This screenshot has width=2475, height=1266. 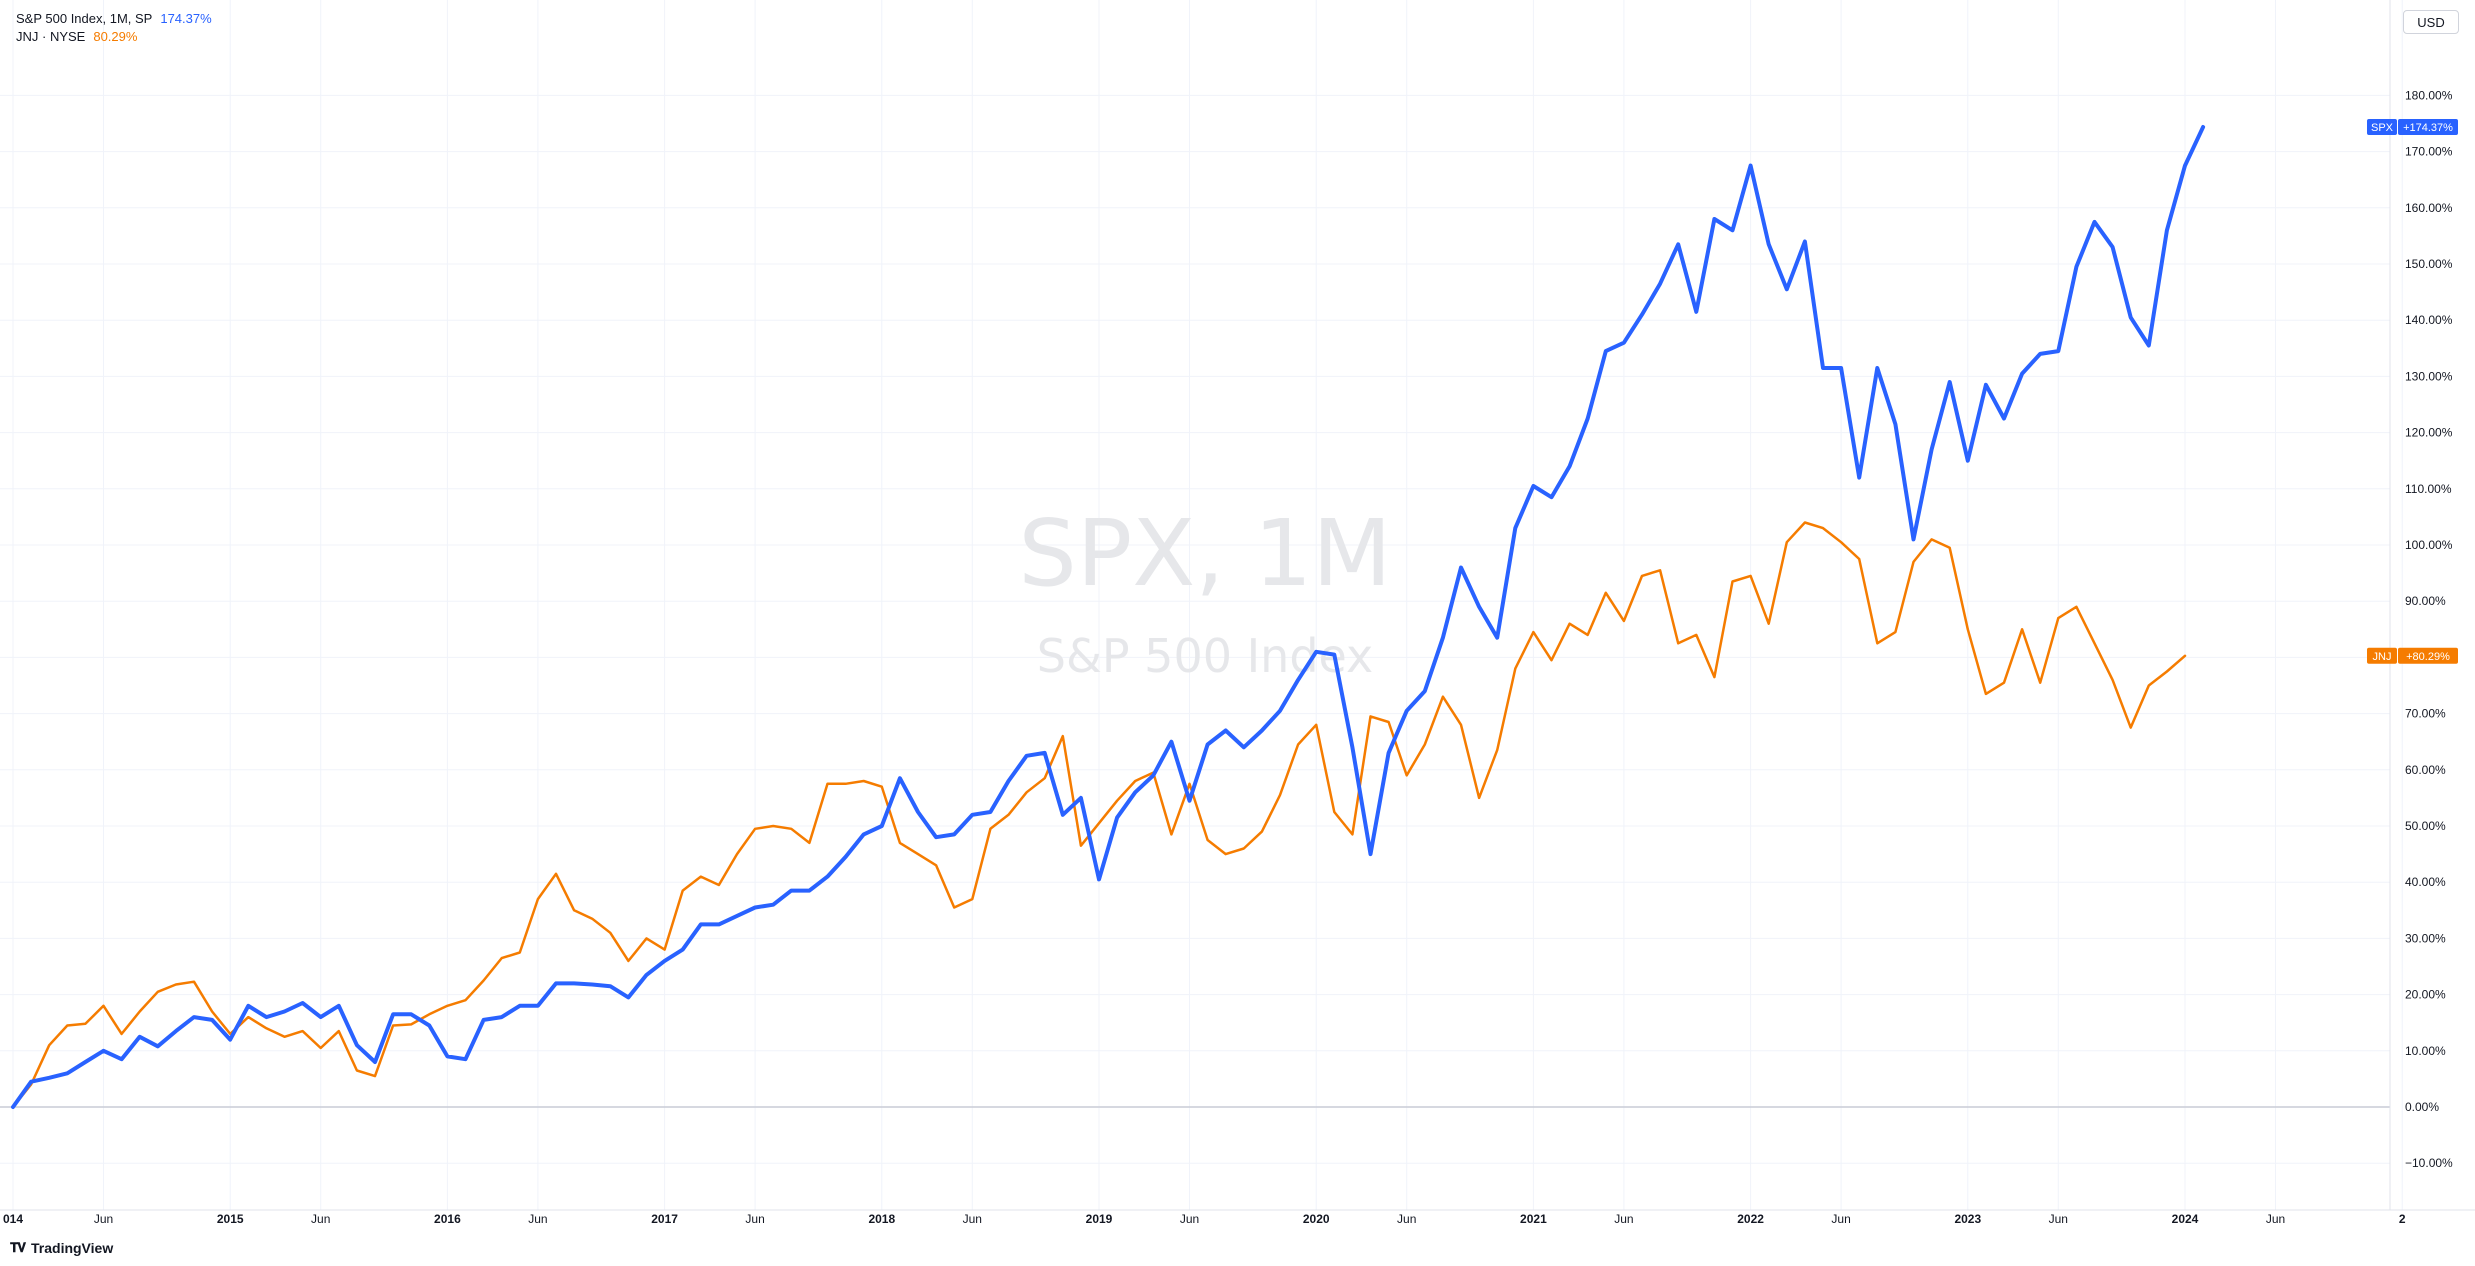 What do you see at coordinates (2425, 995) in the screenshot?
I see `y-tick-label: 20.00%` at bounding box center [2425, 995].